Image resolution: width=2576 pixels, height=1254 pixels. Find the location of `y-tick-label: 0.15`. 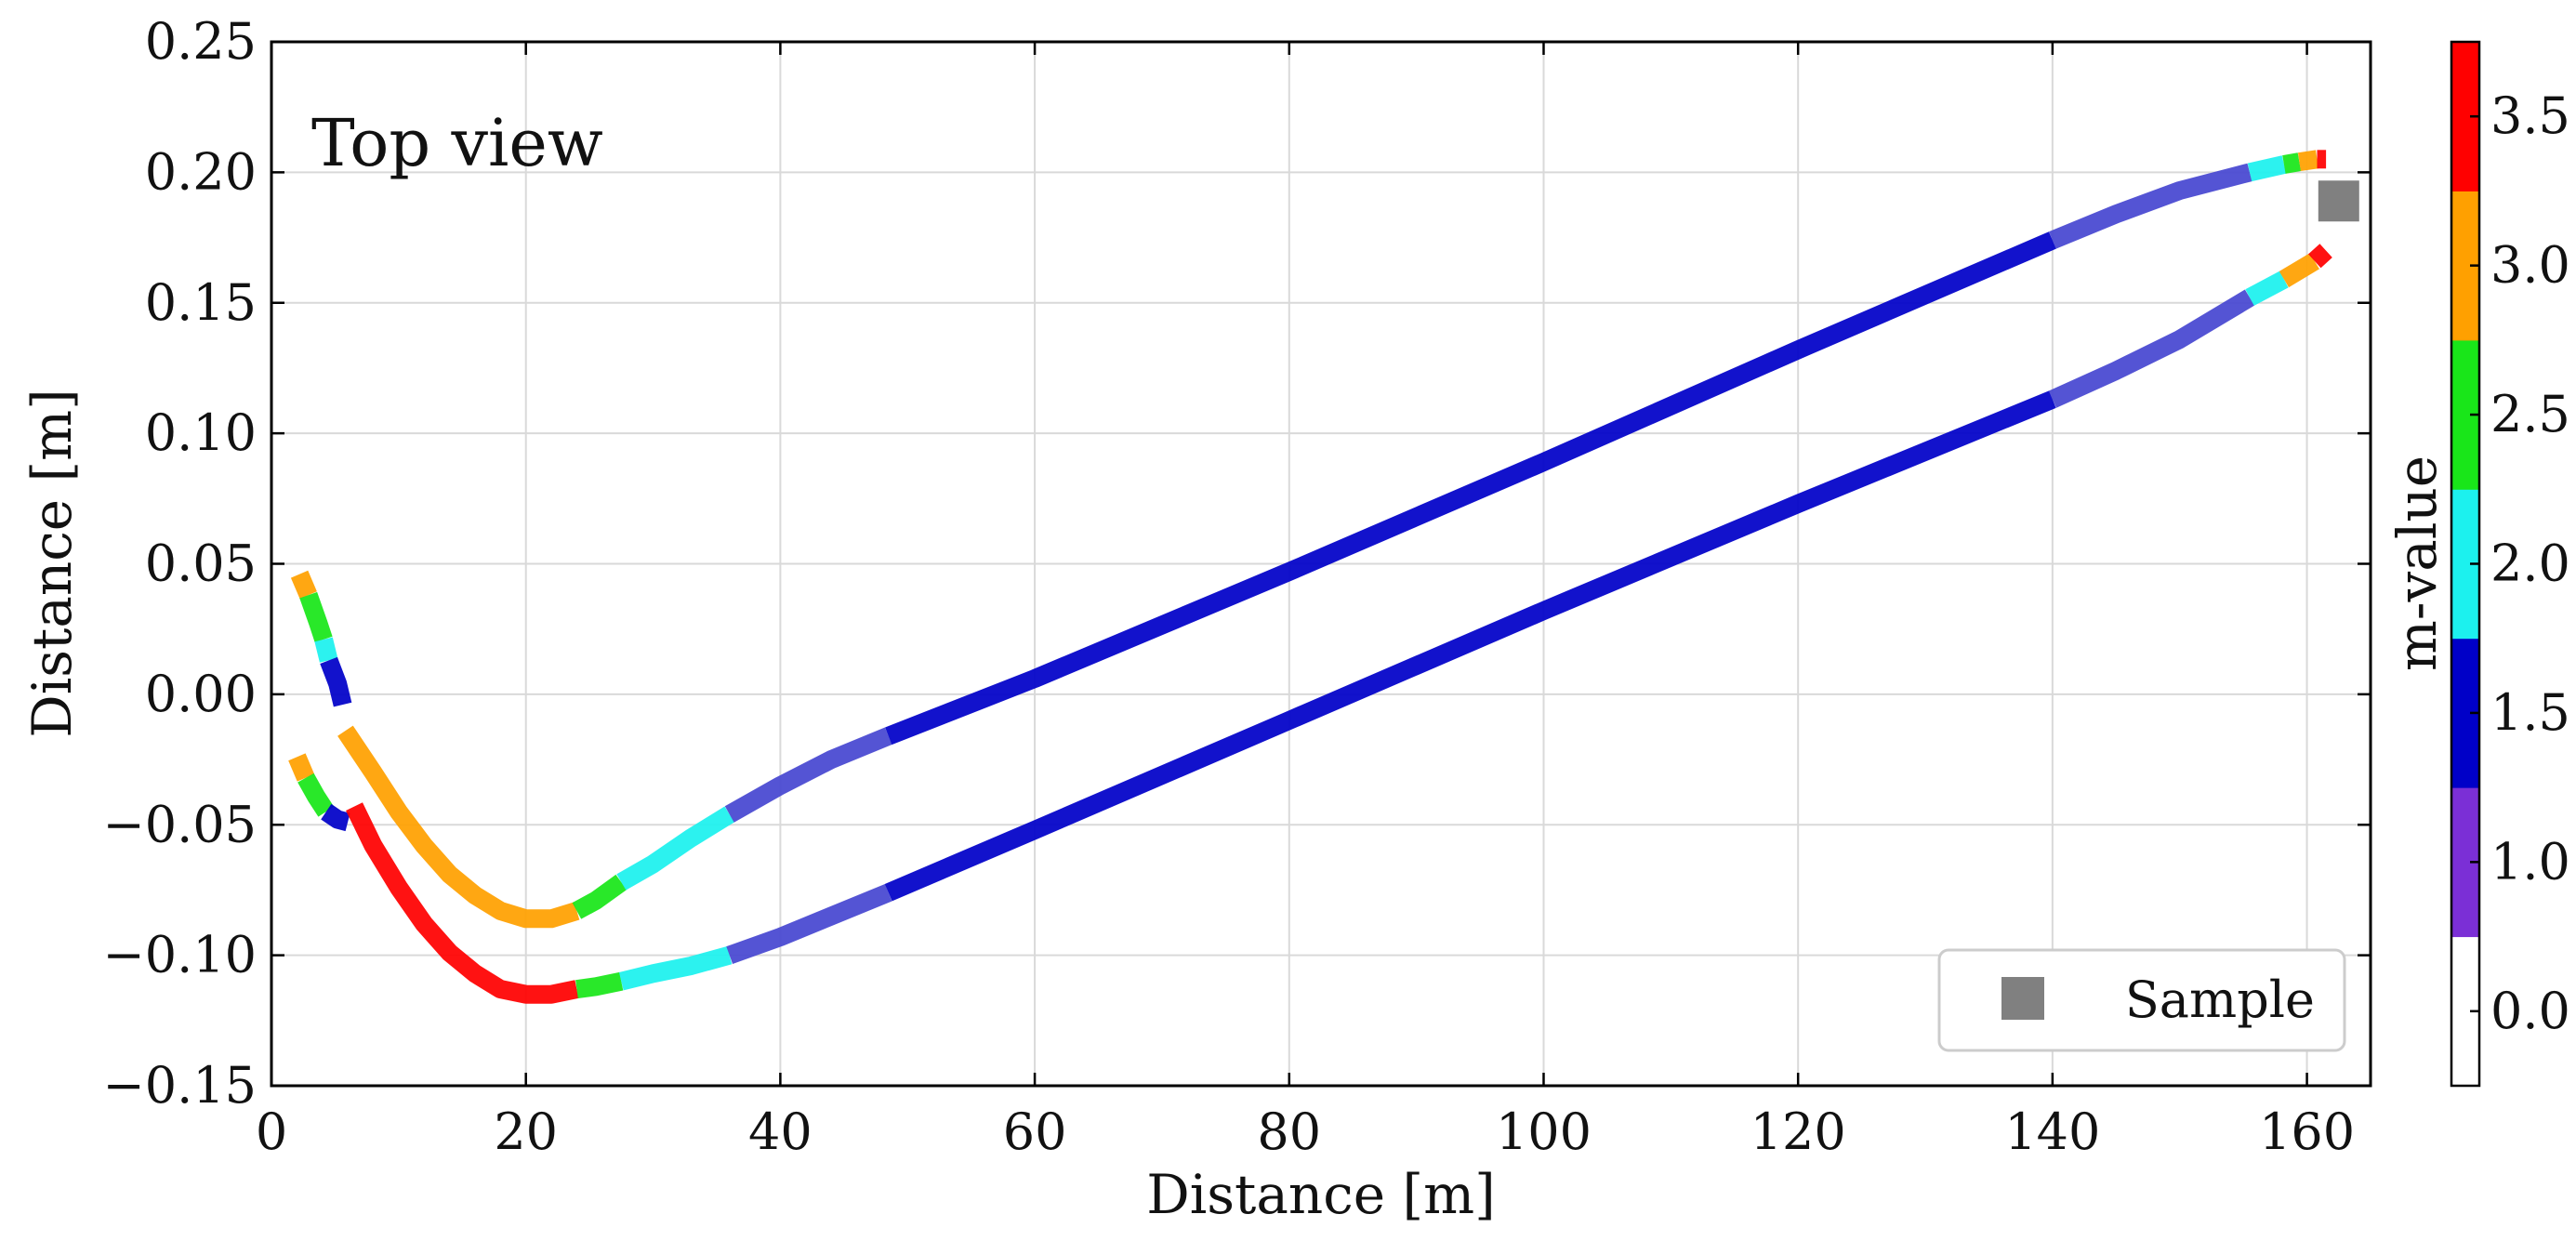

y-tick-label: 0.15 is located at coordinates (201, 302).